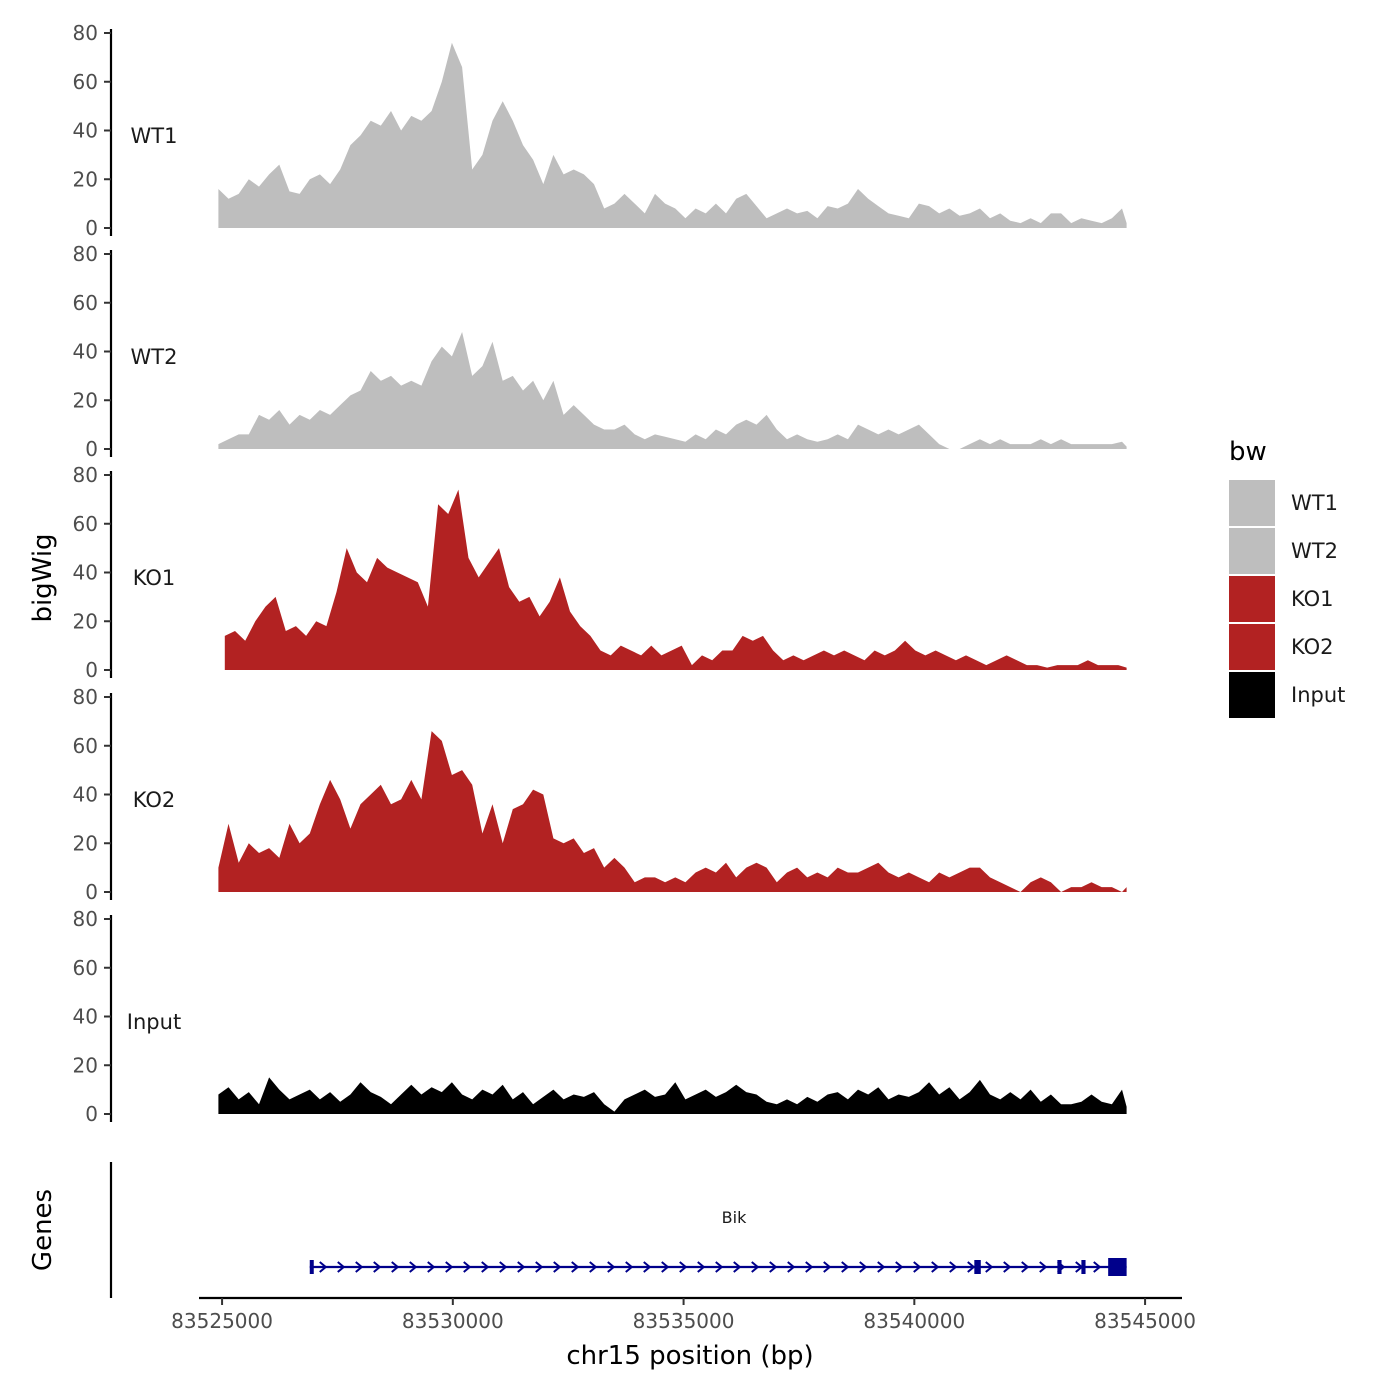  I want to click on legend-key-wt2, so click(1252, 551).